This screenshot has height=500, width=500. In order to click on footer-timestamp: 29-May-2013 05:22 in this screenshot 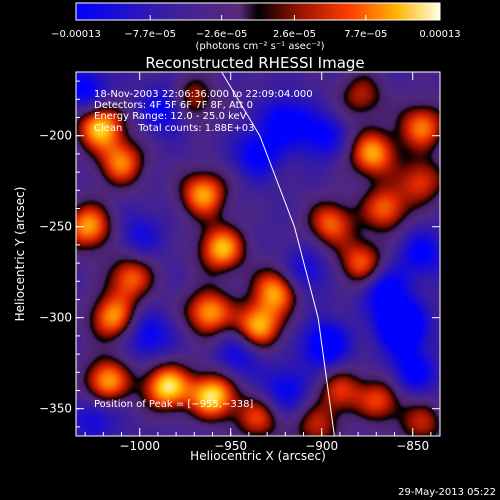, I will do `click(447, 492)`.